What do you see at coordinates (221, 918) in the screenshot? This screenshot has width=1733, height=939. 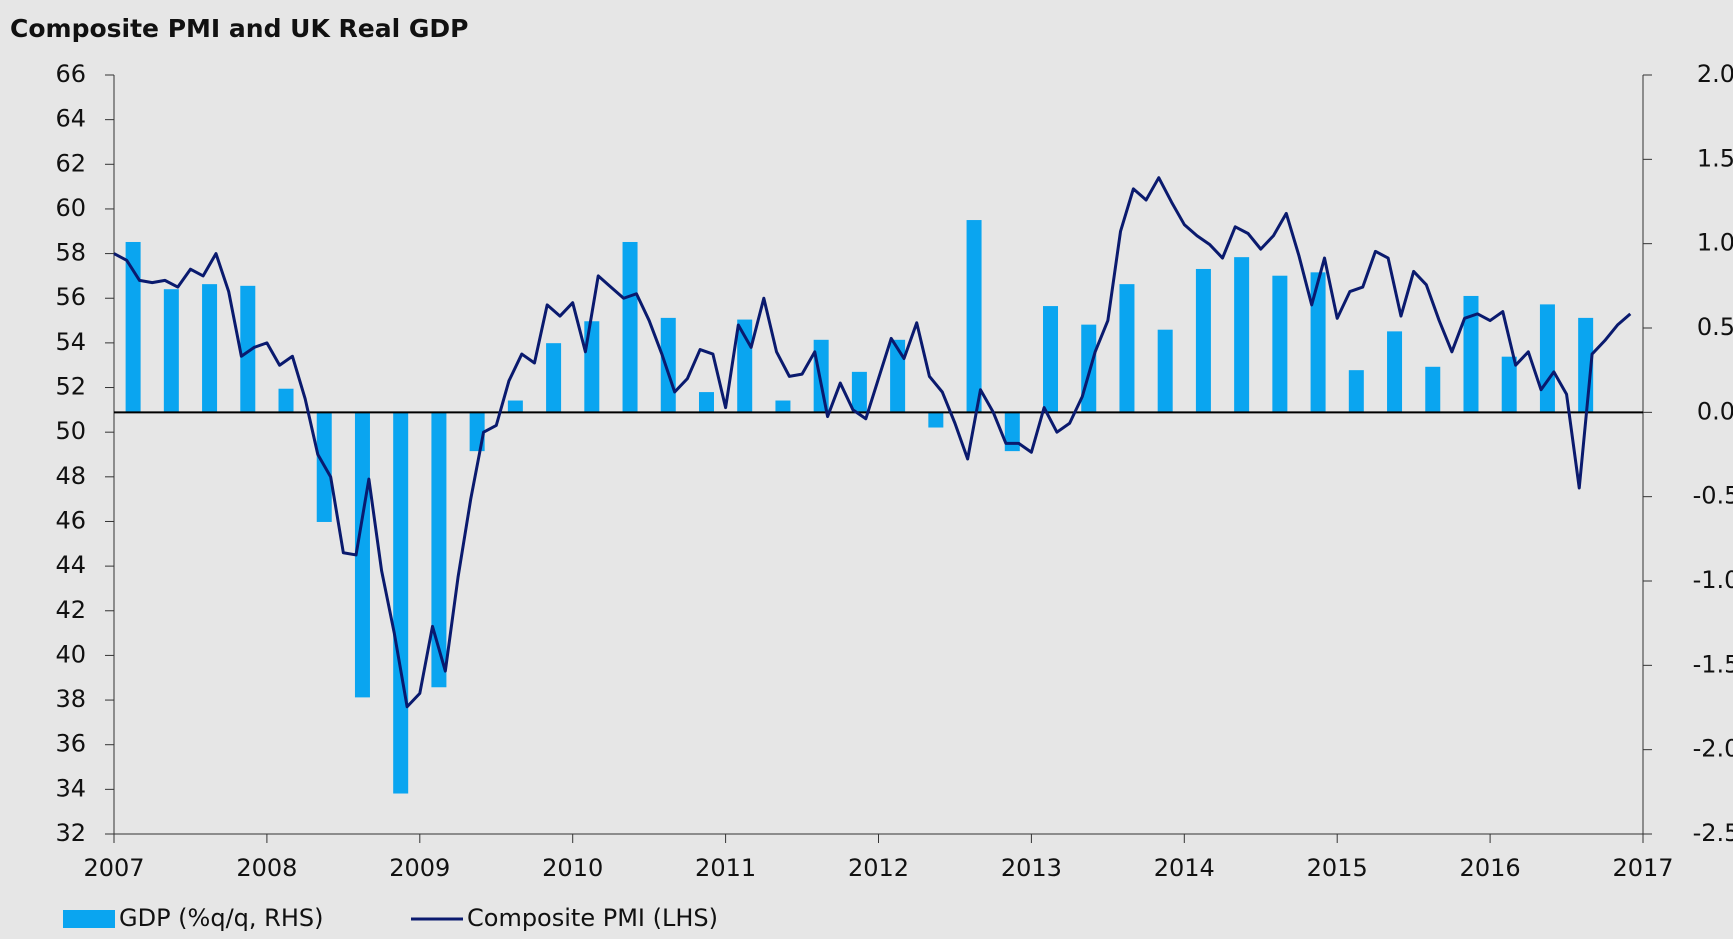 I see `legend-label: GDP (%q/q, RHS)` at bounding box center [221, 918].